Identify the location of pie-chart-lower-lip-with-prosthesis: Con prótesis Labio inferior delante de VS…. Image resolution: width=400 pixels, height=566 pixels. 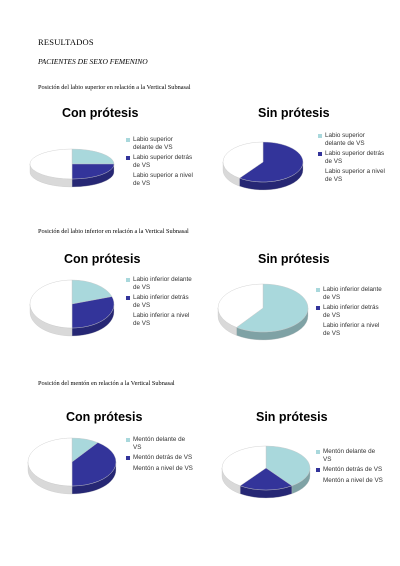
(111, 302).